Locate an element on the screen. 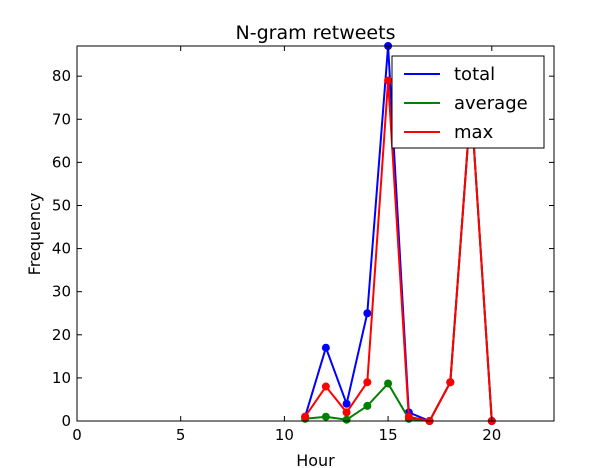 Image resolution: width=615 pixels, height=468 pixels. y-tick-label: 30 is located at coordinates (61, 292).